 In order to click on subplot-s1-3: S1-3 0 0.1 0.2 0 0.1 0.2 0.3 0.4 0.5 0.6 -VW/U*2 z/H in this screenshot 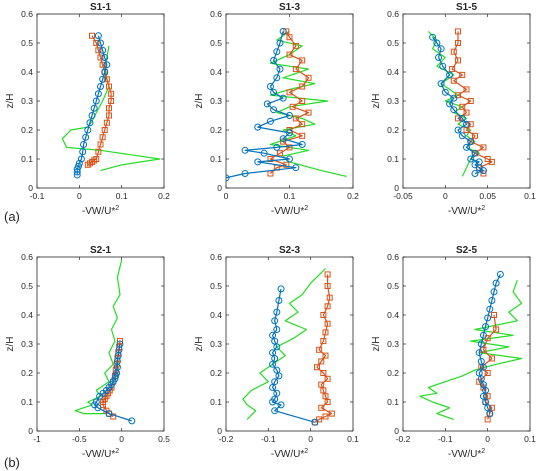, I will do `click(276, 109)`.